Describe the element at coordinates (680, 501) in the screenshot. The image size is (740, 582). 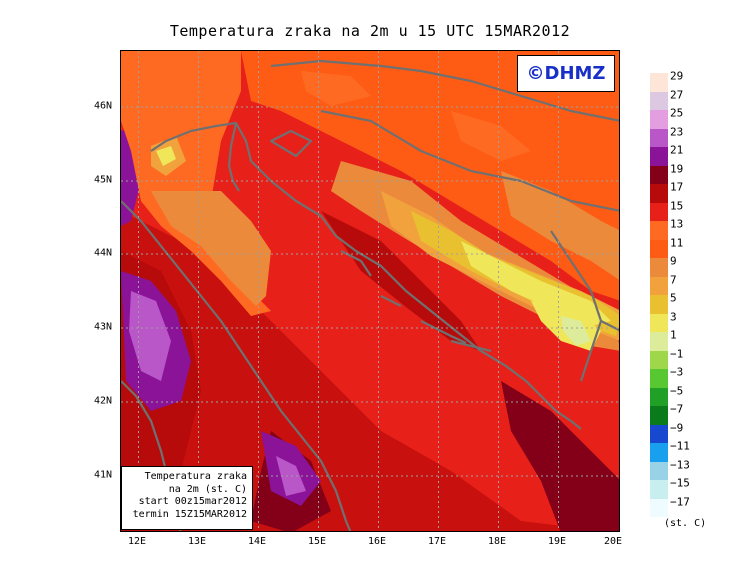
I see `legend-label: −17` at that location.